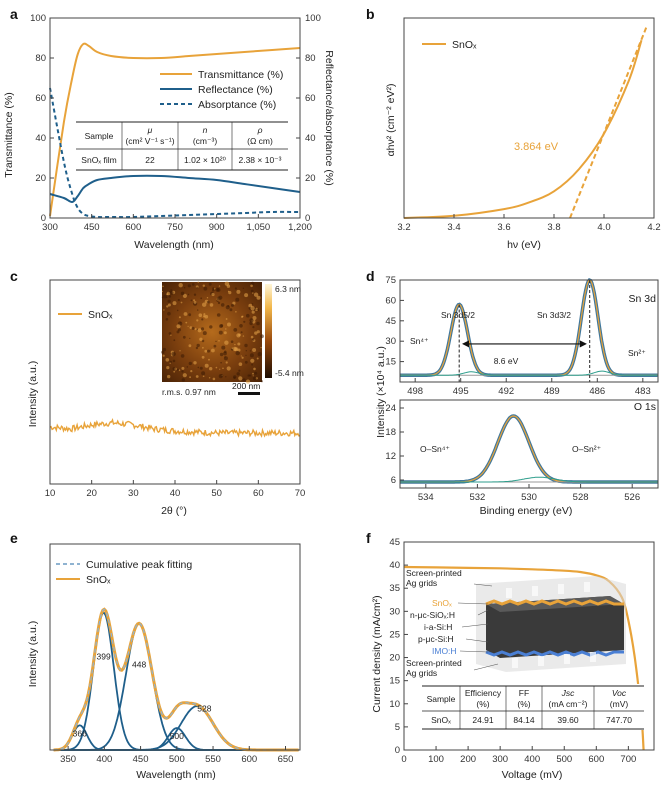 This screenshot has height=789, width=671. I want to click on d-bottom-label-2: O–Sn²⁺, so click(587, 449).